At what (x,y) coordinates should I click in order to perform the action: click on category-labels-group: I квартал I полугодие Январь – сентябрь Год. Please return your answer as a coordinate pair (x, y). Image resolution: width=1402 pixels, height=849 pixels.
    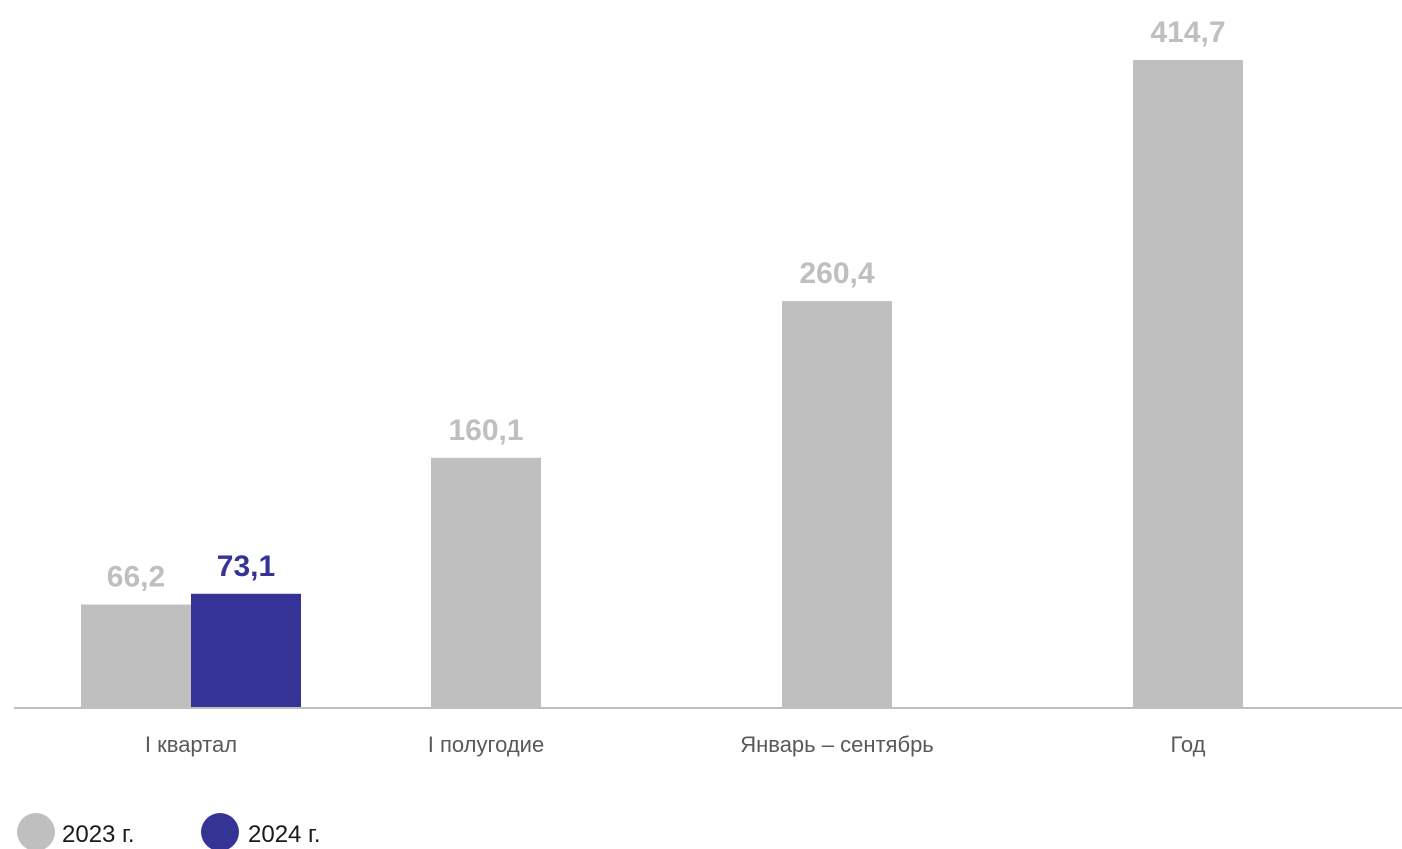
    Looking at the image, I should click on (675, 744).